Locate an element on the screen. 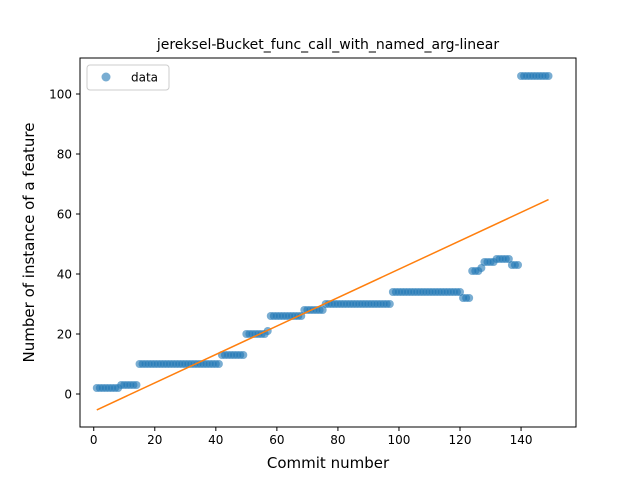 The height and width of the screenshot is (480, 640). x-tick-label: 60 is located at coordinates (276, 440).